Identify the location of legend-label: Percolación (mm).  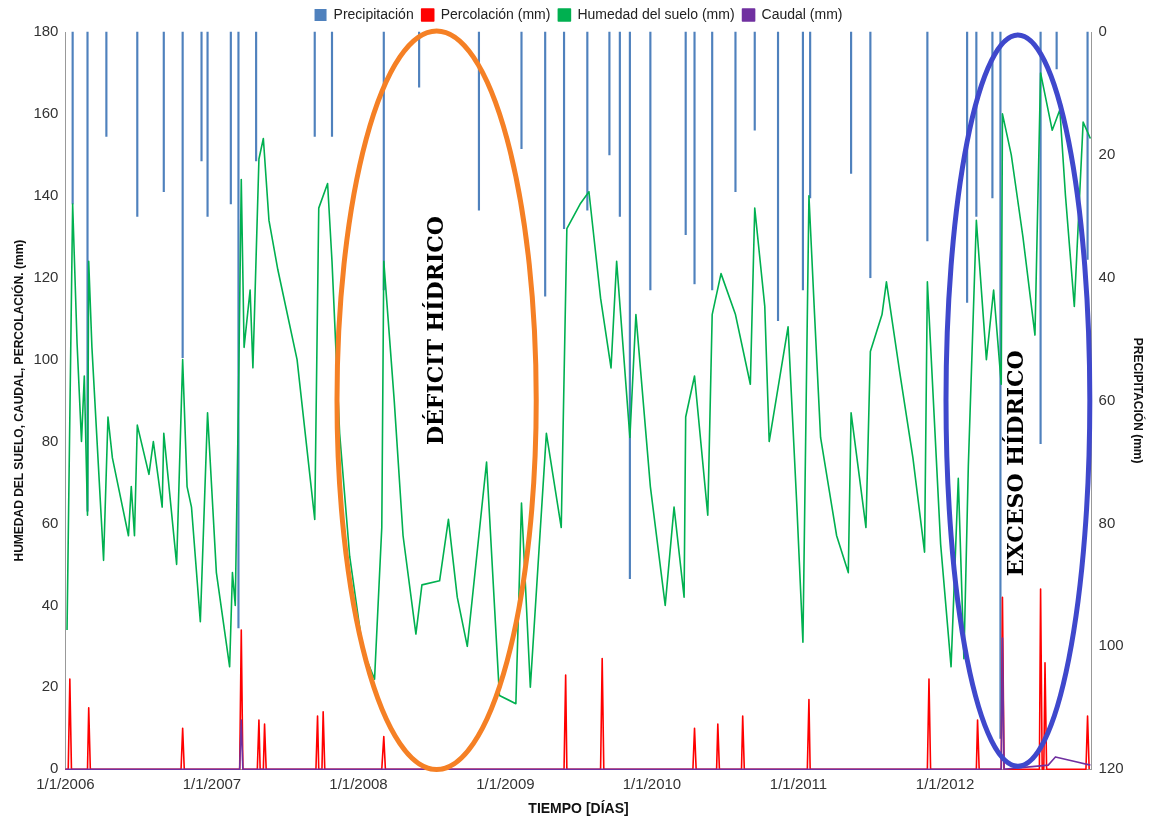
(495, 13).